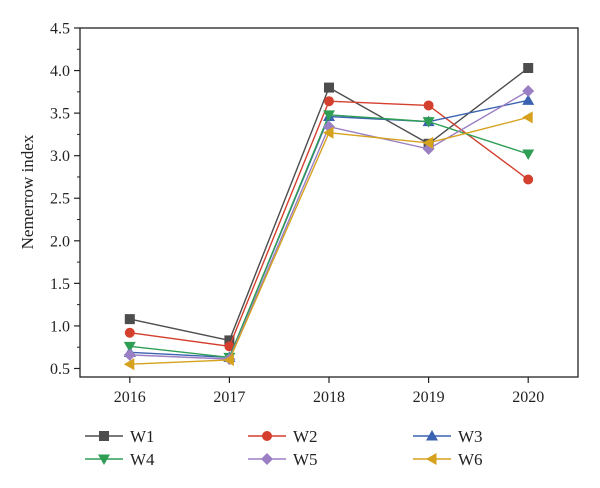  What do you see at coordinates (142, 459) in the screenshot?
I see `legend-label: W4` at bounding box center [142, 459].